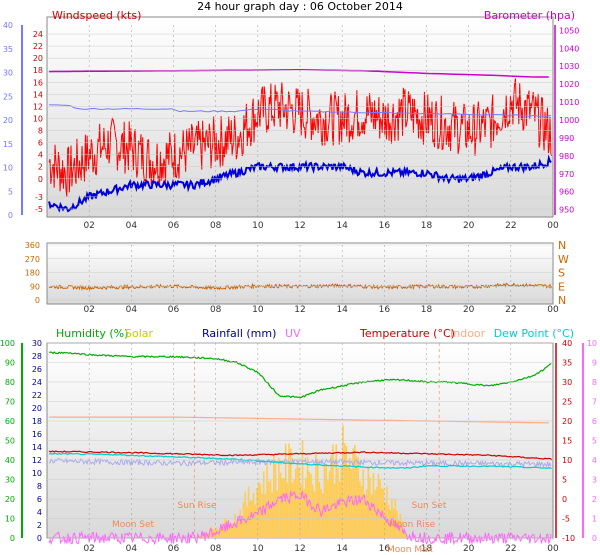 This screenshot has width=600, height=555. I want to click on annotation-label: Moon Max, so click(410, 550).